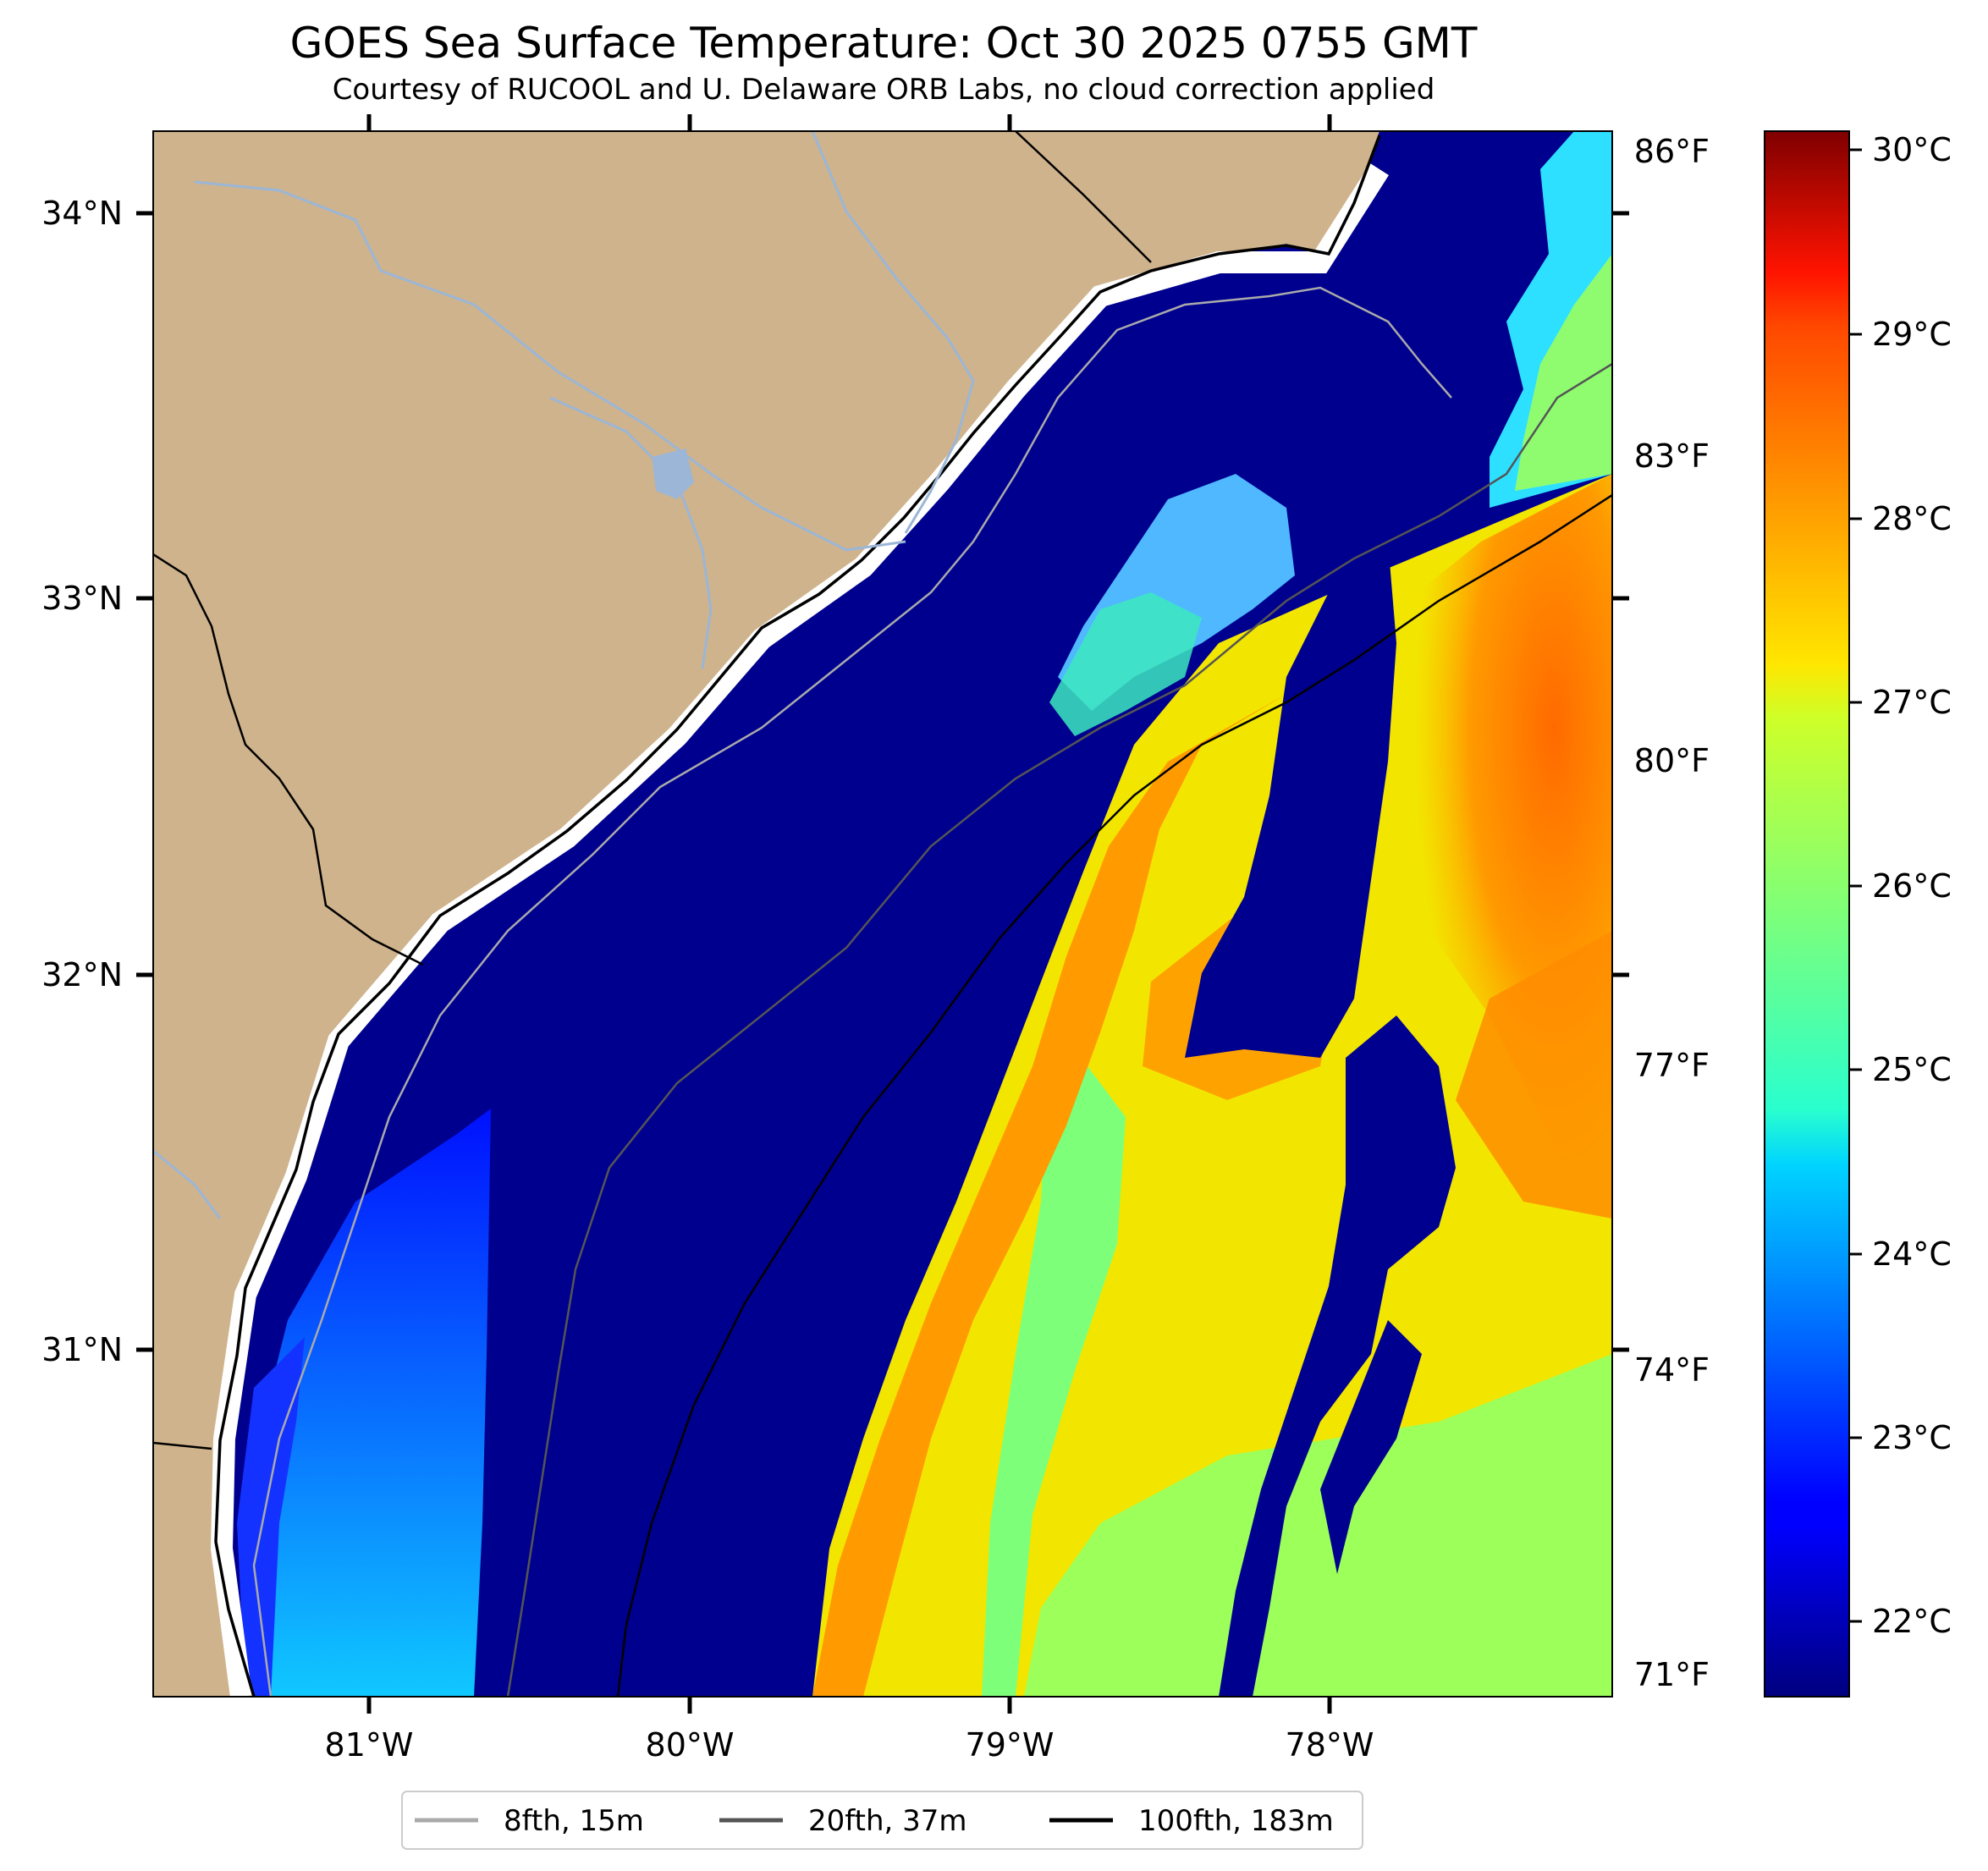 This screenshot has height=1871, width=1988. What do you see at coordinates (1672, 1675) in the screenshot?
I see `f-label-71: 71°F` at bounding box center [1672, 1675].